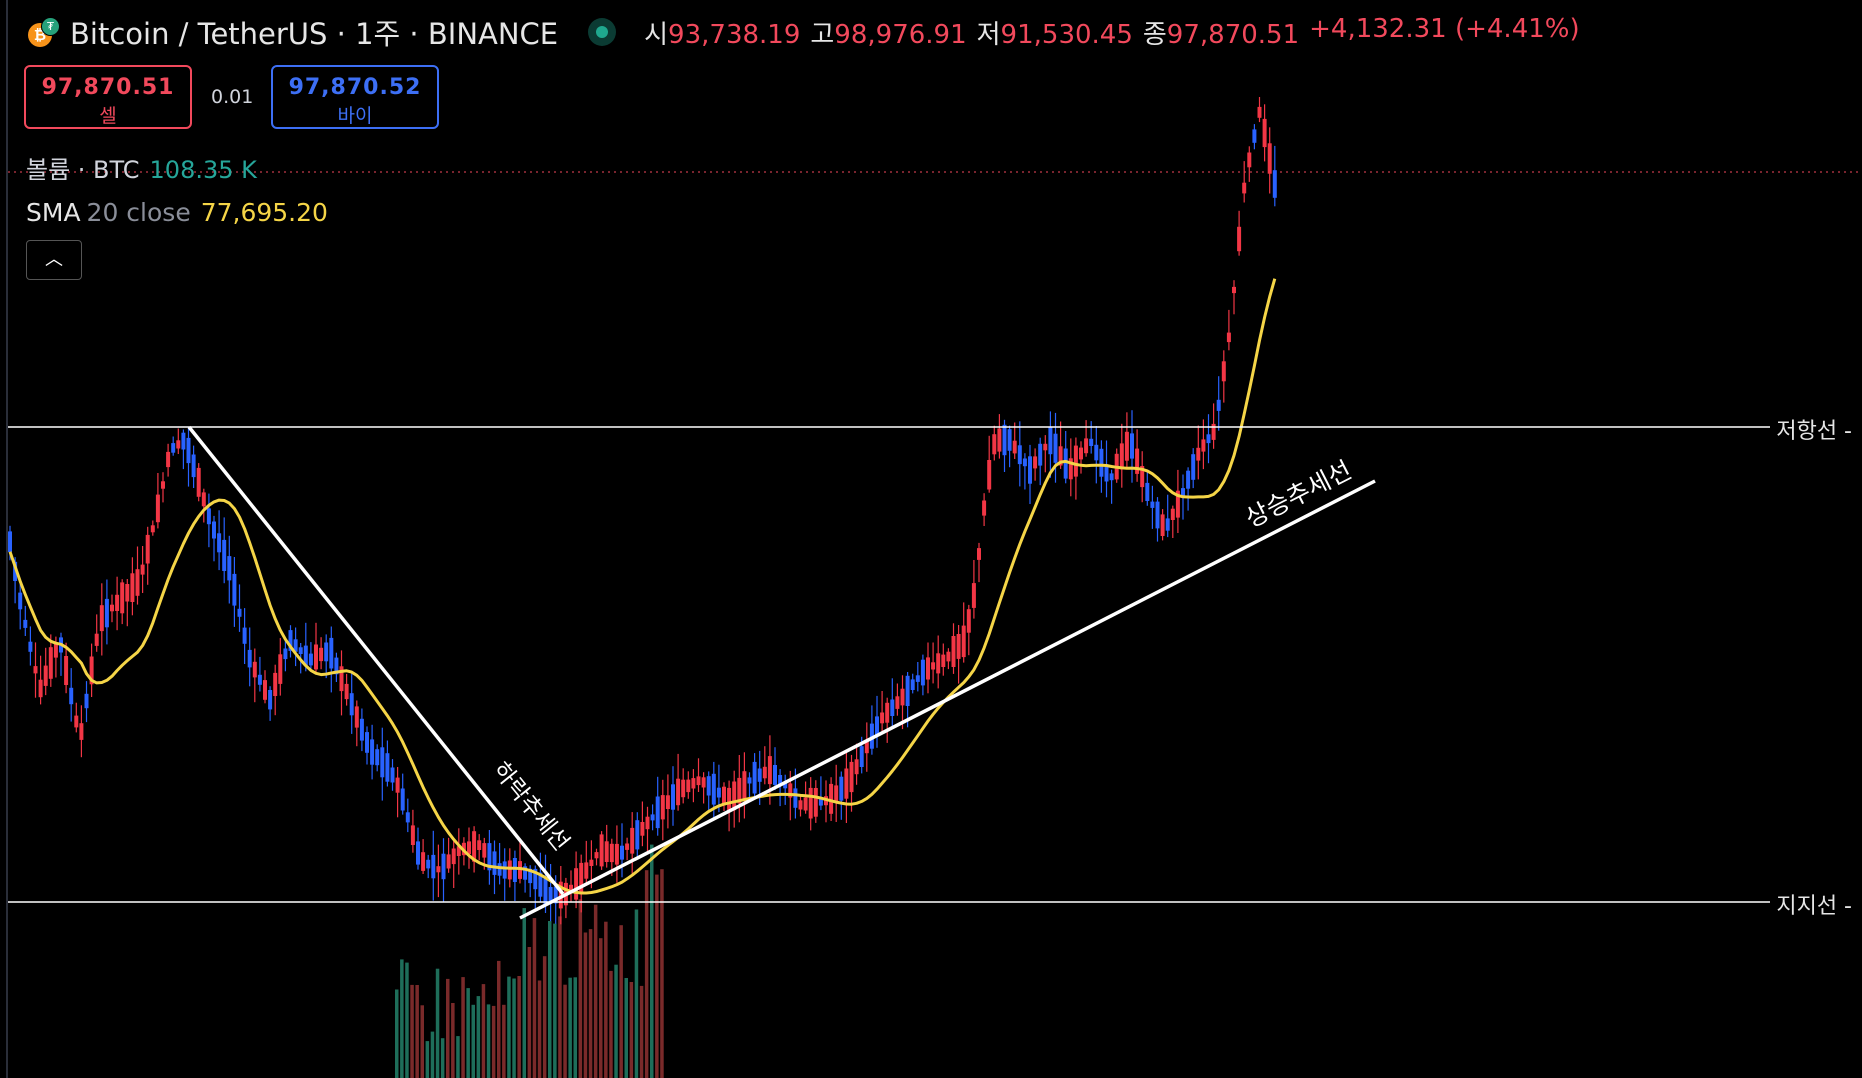  Describe the element at coordinates (54, 260) in the screenshot. I see `collapse-legend-button: ︿` at that location.